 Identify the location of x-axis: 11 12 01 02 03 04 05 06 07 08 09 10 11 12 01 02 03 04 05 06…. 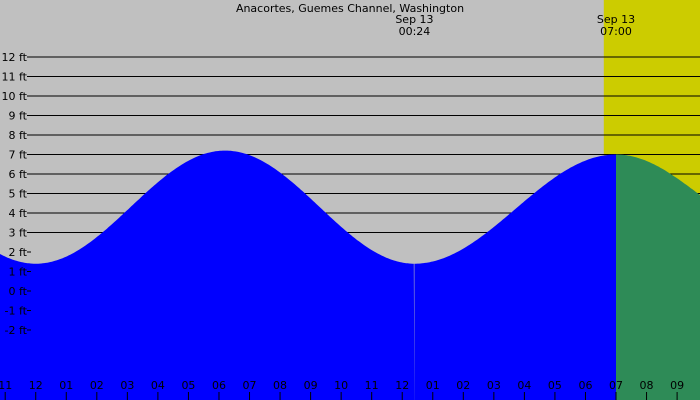
(342, 389).